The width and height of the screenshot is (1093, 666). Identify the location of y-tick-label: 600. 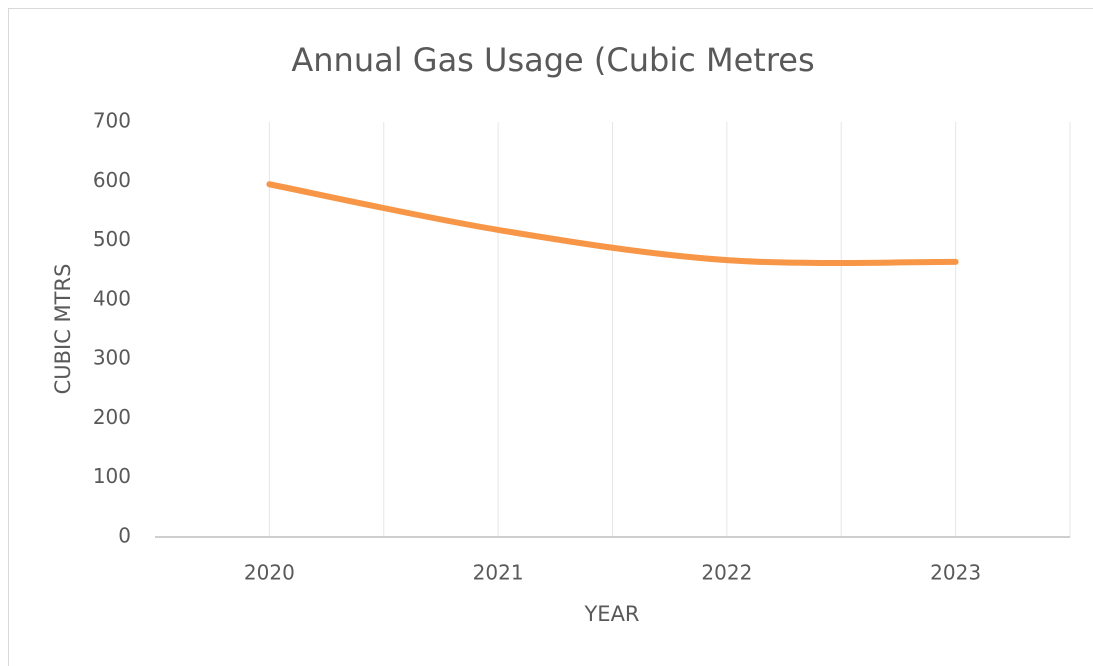
(112, 180).